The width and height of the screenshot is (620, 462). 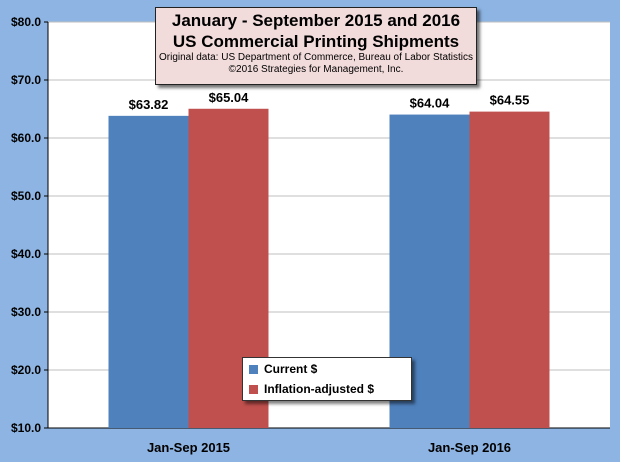 What do you see at coordinates (509, 270) in the screenshot?
I see `bar-inflation-adjusted` at bounding box center [509, 270].